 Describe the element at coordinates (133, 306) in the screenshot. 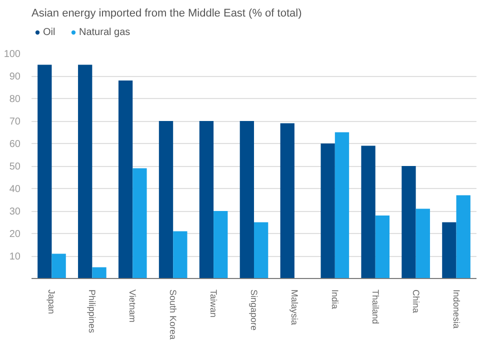

I see `x-tick-label: Vietnam` at that location.